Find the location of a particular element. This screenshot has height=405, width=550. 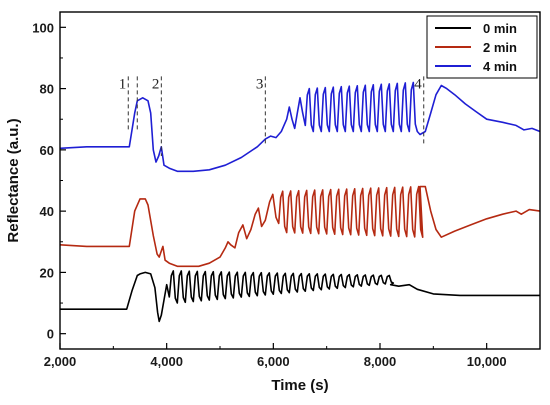

legend-label: 4 min is located at coordinates (500, 66).